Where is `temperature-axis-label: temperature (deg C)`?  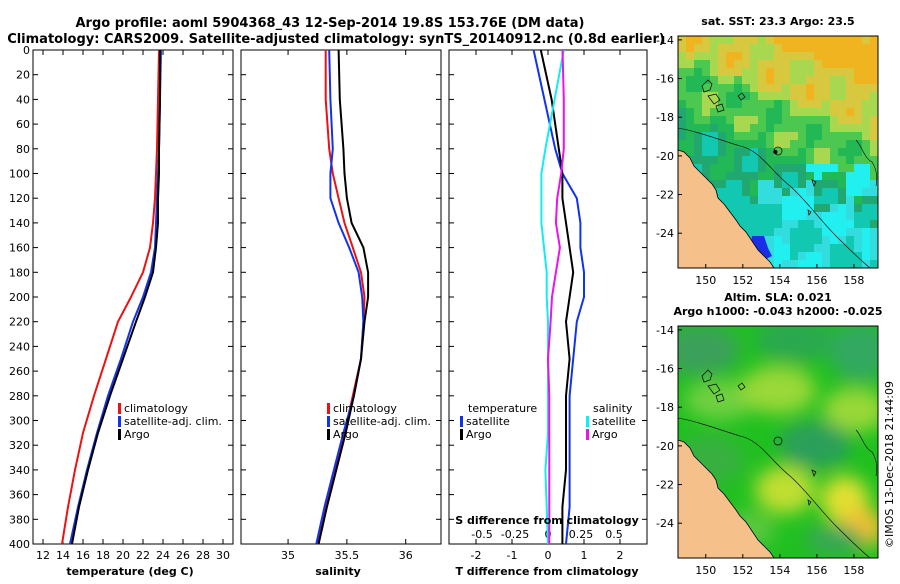
temperature-axis-label: temperature (deg C) is located at coordinates (129, 571).